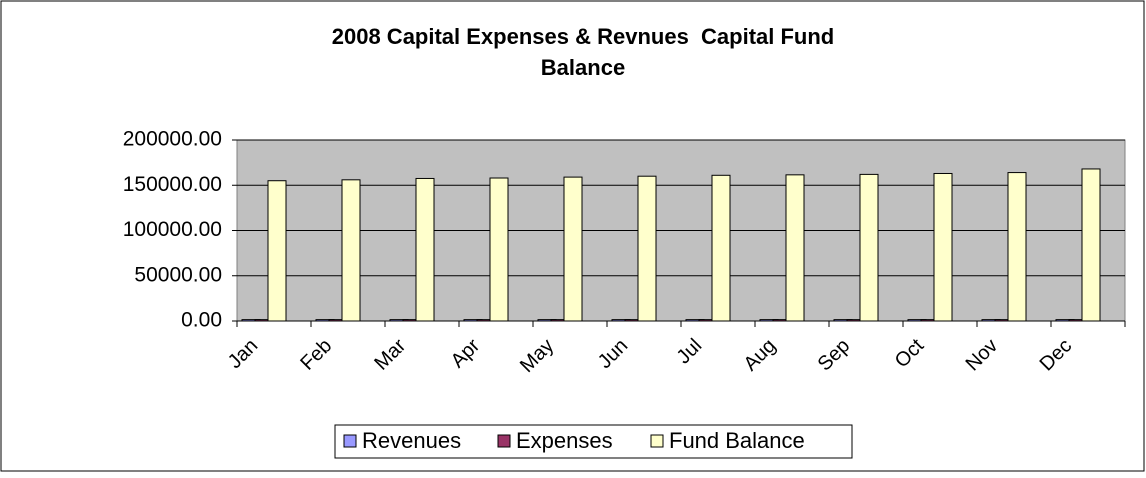 The width and height of the screenshot is (1146, 478). Describe the element at coordinates (583, 67) in the screenshot. I see `chart-title: Balance` at that location.